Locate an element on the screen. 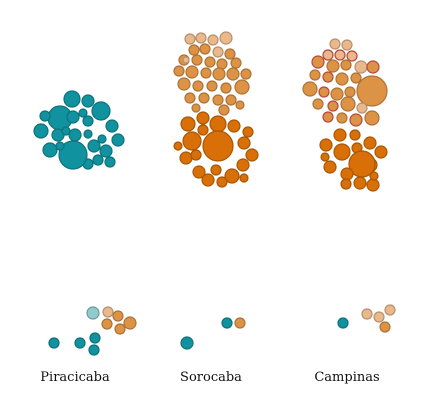 This screenshot has height=418, width=421. city-label-campinas: Campinas is located at coordinates (347, 377).